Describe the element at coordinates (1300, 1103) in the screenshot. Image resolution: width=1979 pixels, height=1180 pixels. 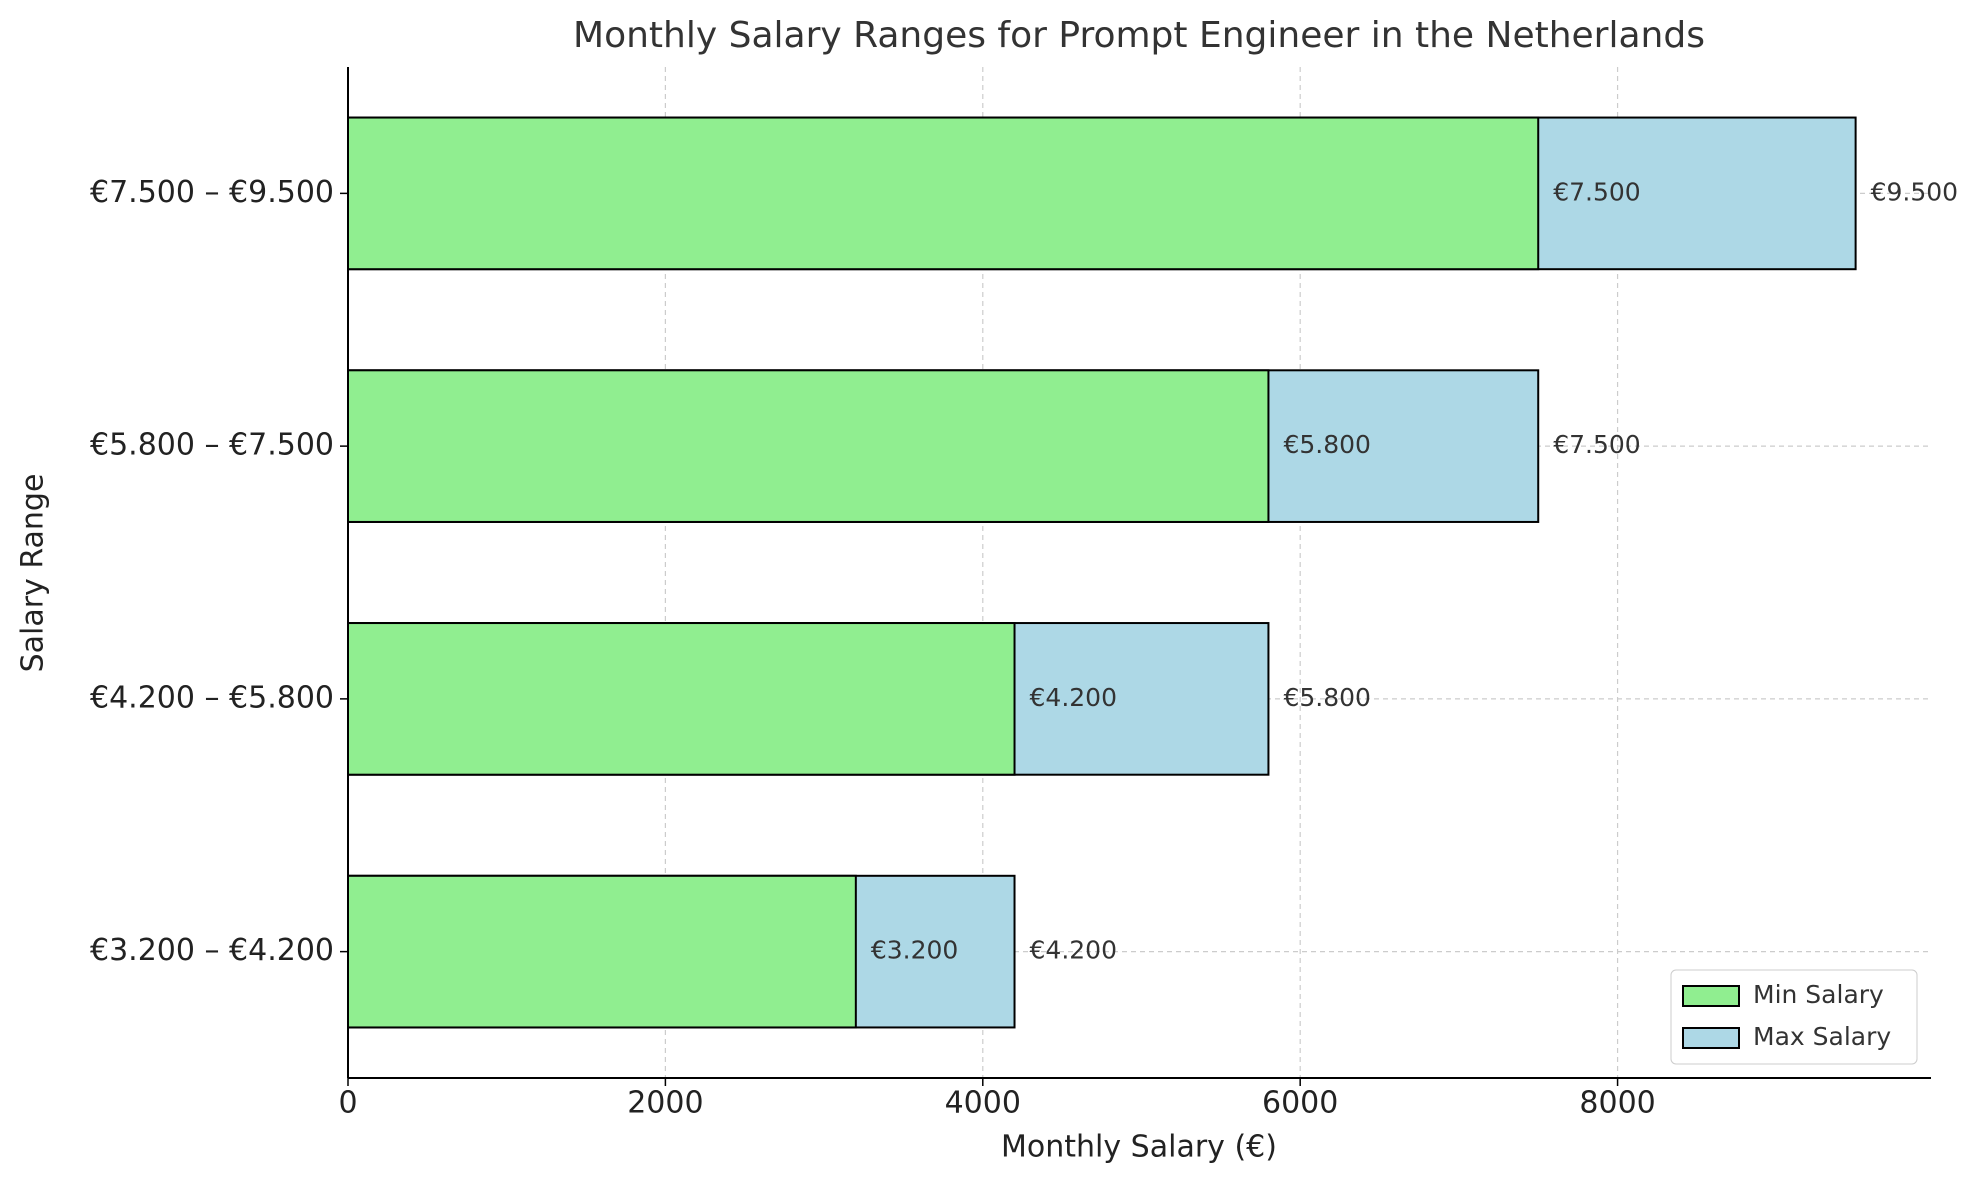
I see `x-tick-label: 6000` at that location.